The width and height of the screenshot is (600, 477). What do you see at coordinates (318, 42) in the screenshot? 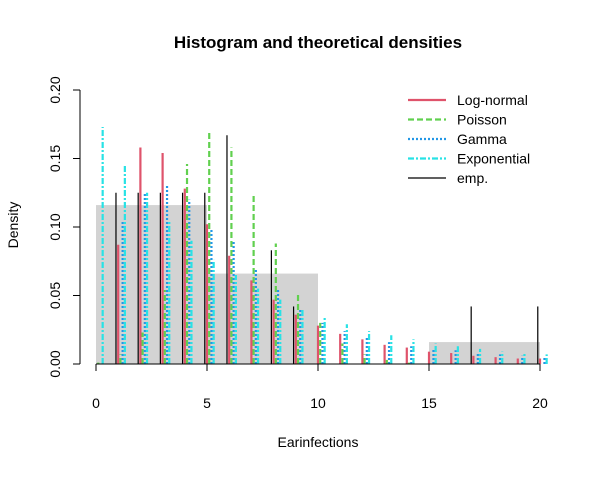
I see `chart-title: Histogram and theoretical densities` at bounding box center [318, 42].